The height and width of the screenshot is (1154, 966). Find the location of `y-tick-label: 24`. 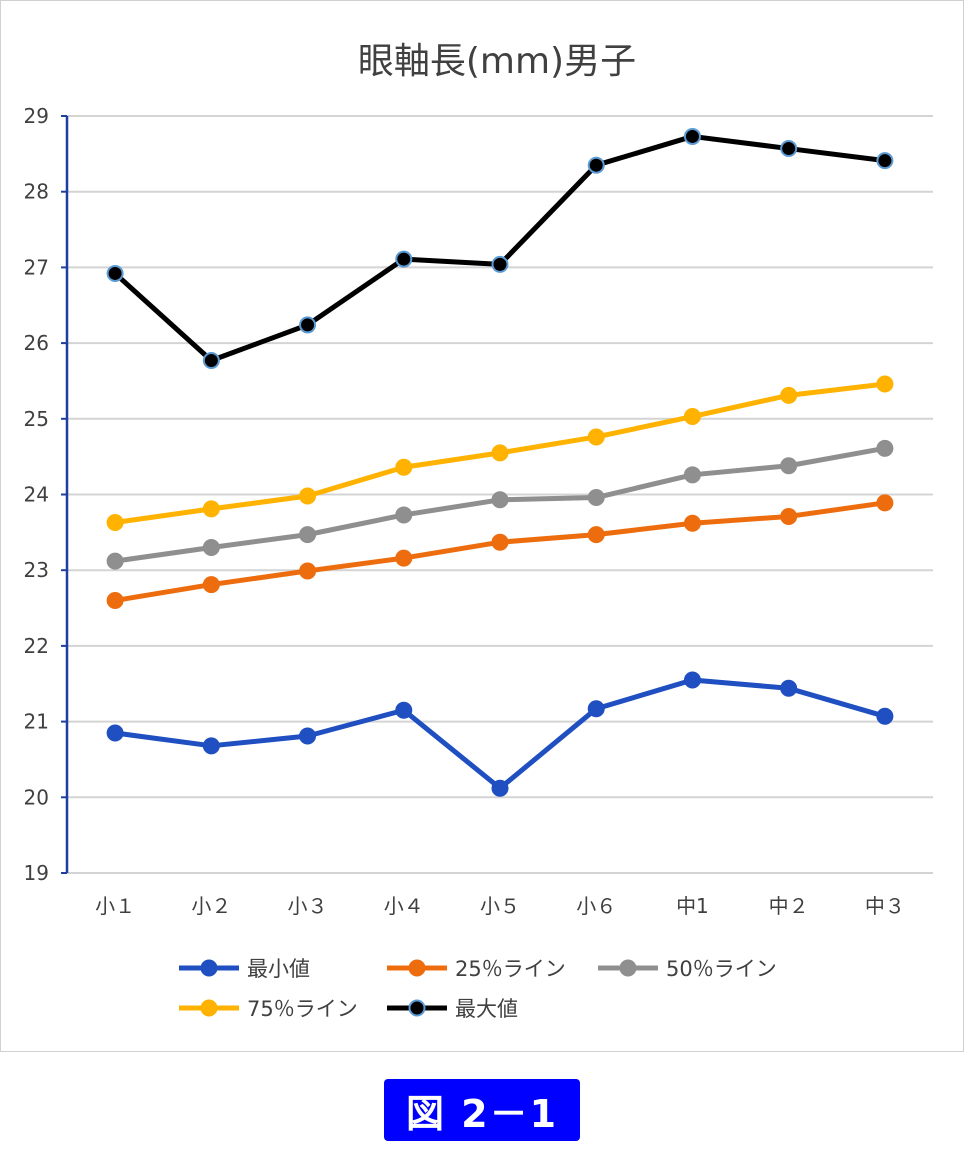

y-tick-label: 24 is located at coordinates (36, 495).